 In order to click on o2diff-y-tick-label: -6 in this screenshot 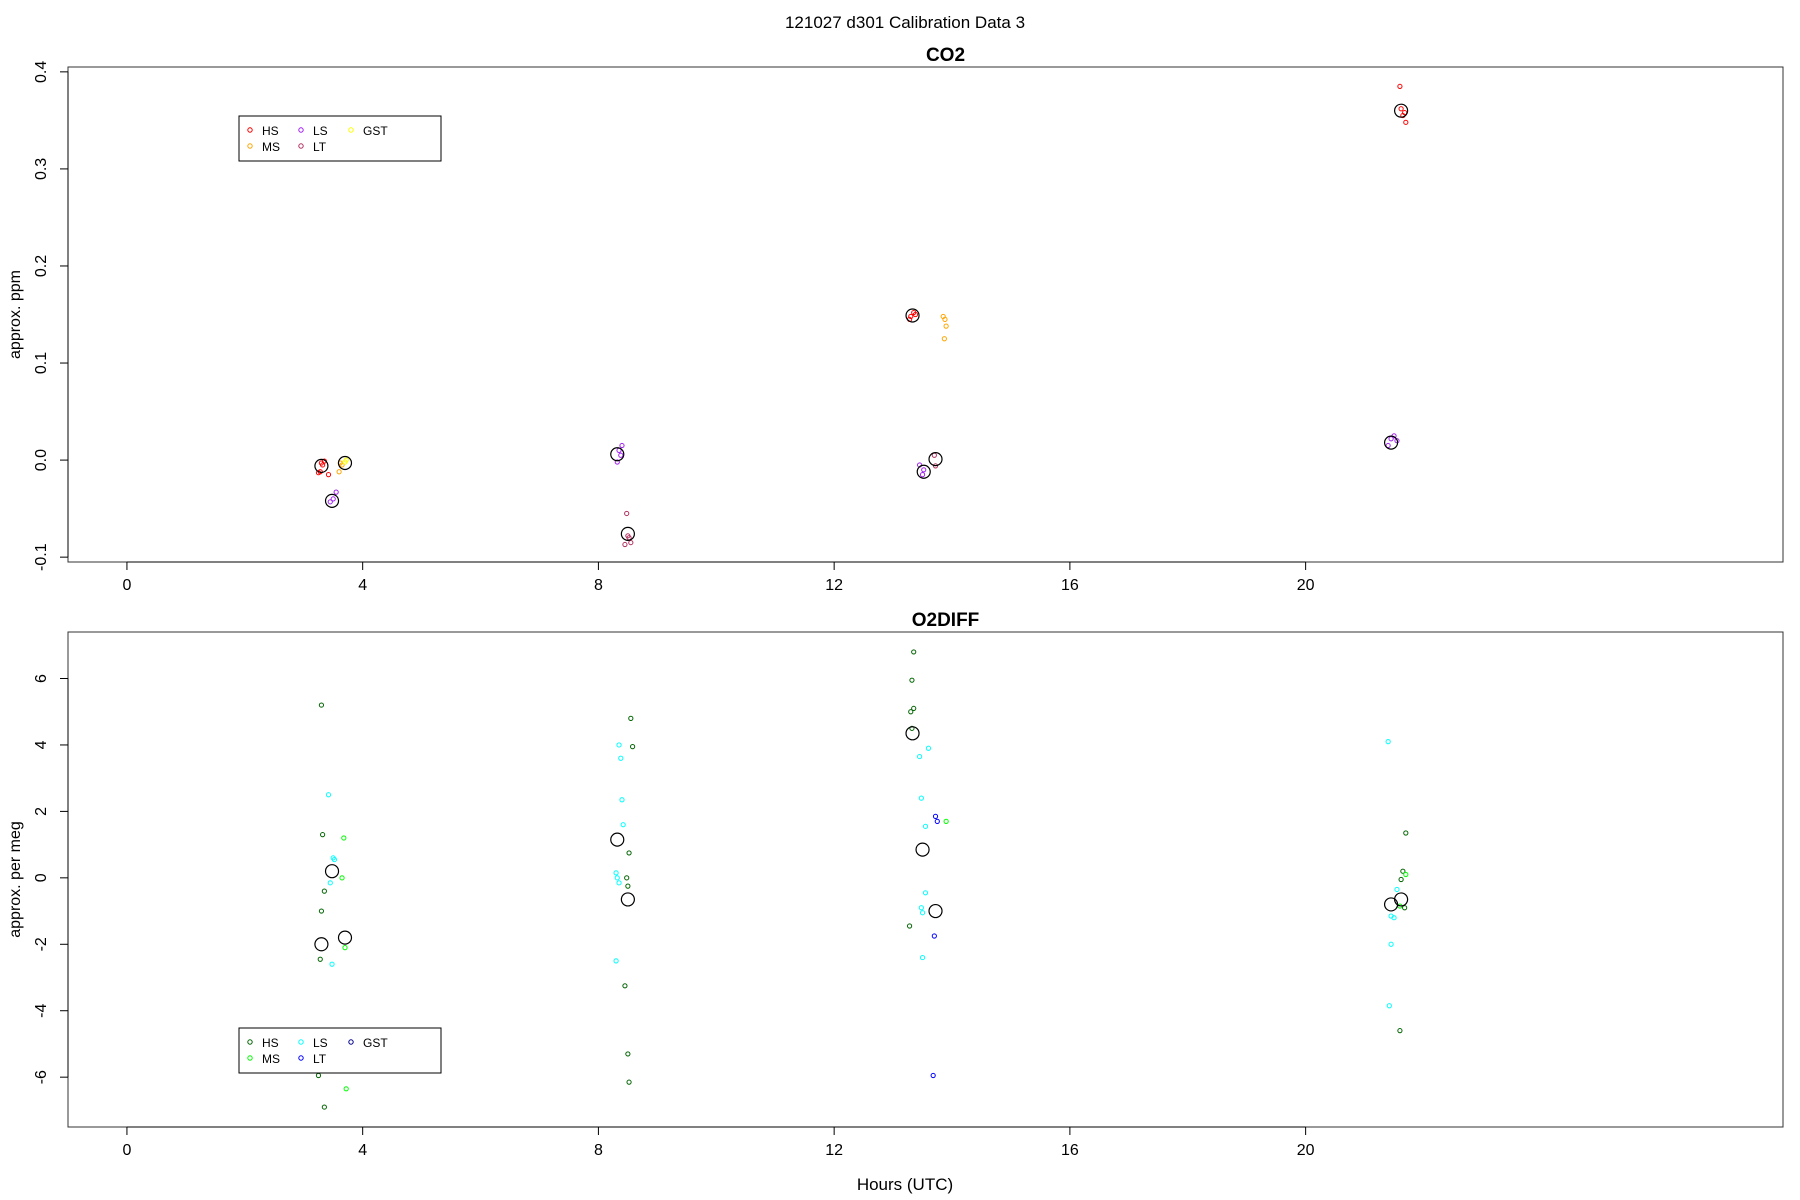, I will do `click(41, 1077)`.